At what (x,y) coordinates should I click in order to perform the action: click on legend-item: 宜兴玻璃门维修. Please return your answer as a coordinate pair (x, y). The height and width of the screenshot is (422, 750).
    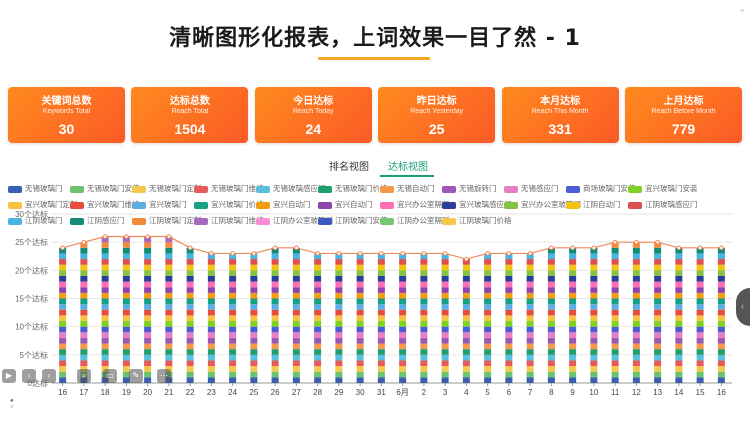
    Looking at the image, I should click on (105, 204).